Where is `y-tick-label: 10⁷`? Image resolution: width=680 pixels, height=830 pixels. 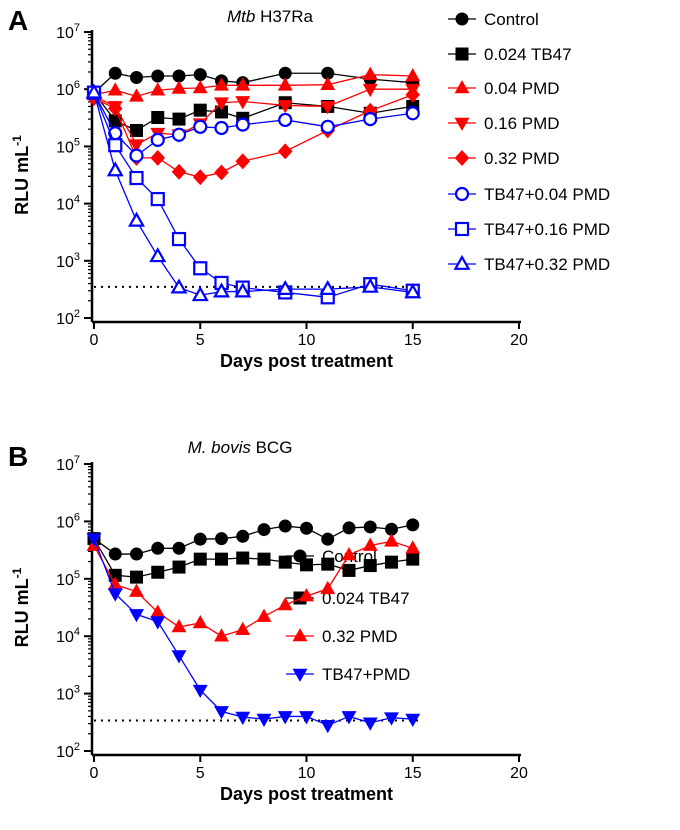 y-tick-label: 10⁷ is located at coordinates (68, 464).